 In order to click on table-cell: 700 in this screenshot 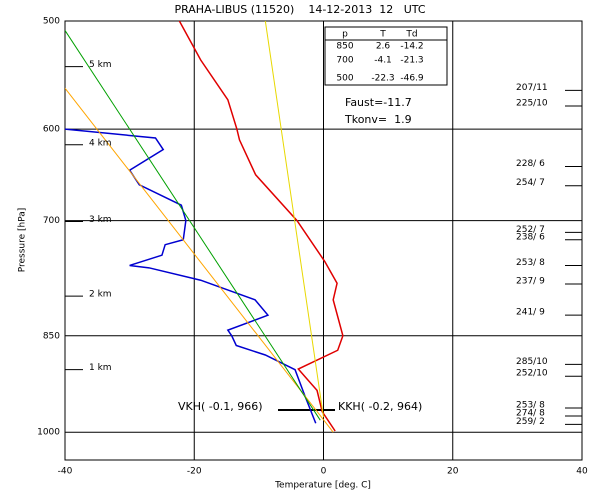, I will do `click(344, 61)`.